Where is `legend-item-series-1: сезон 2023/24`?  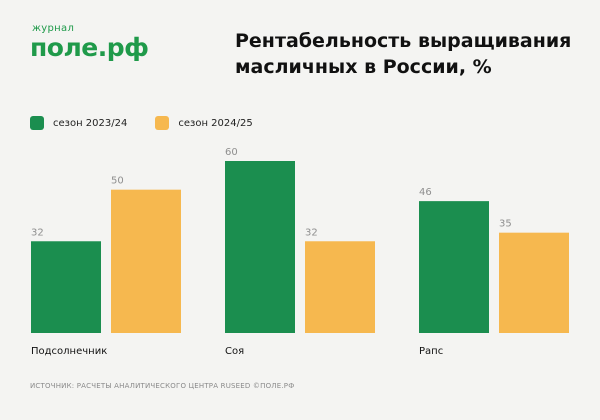
legend-item-series-1: сезон 2023/24 is located at coordinates (78, 123).